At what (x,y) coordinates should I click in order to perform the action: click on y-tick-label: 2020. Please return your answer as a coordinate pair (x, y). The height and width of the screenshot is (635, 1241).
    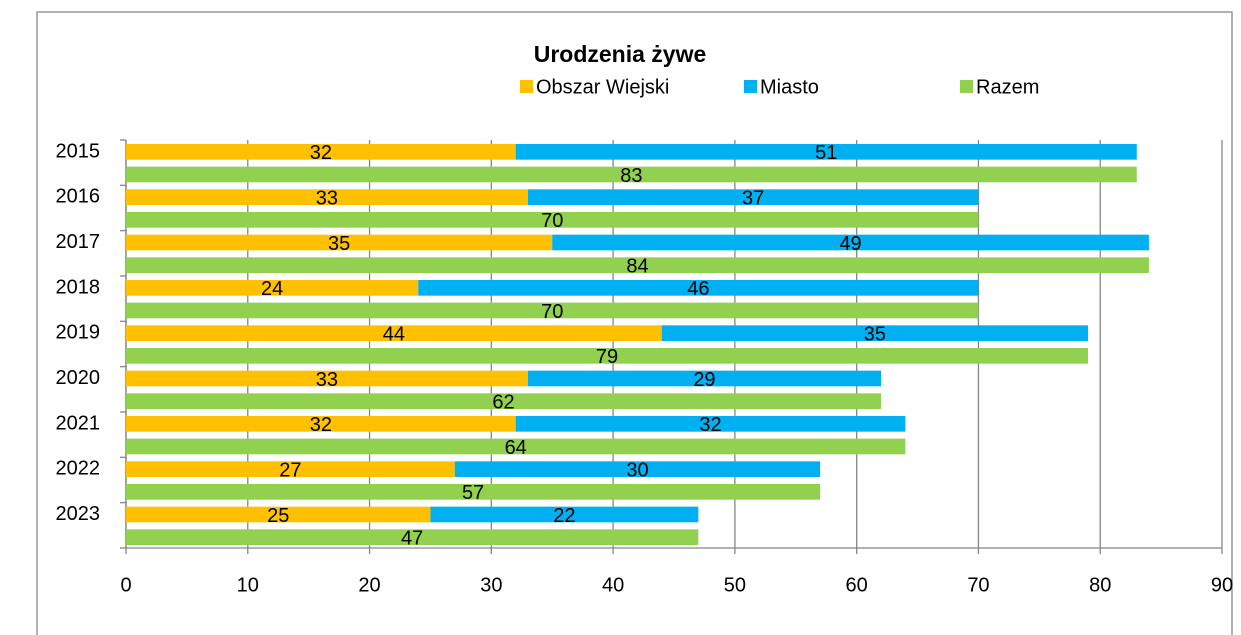
    Looking at the image, I should click on (78, 378).